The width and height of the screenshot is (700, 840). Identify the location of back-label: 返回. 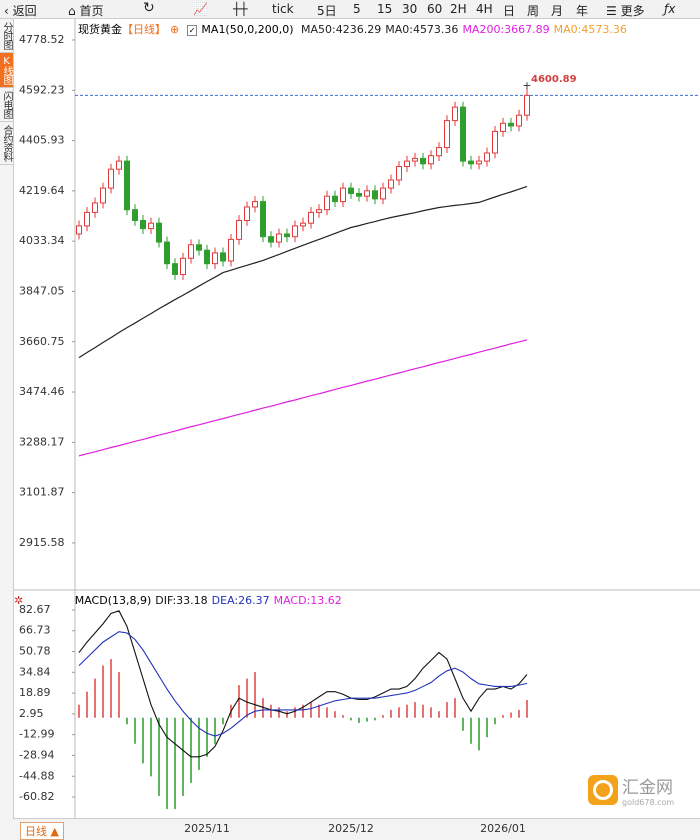
(24, 11).